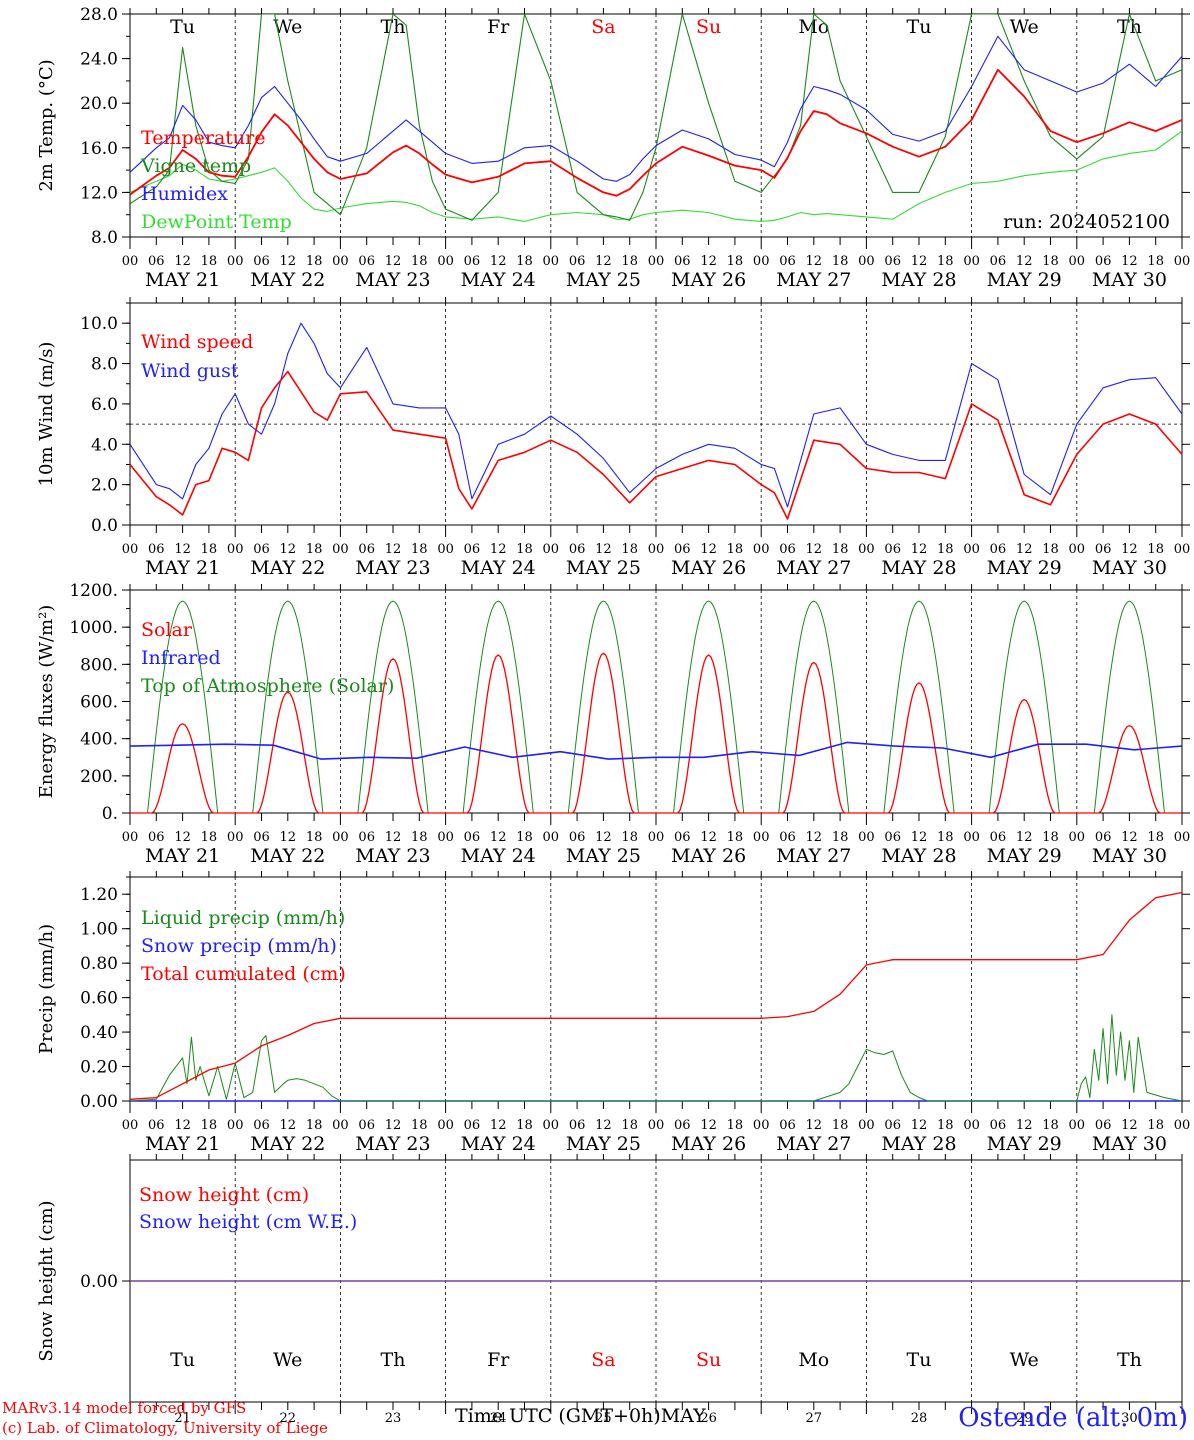 This screenshot has height=1440, width=1194. I want to click on day-number-label: 24, so click(498, 1418).